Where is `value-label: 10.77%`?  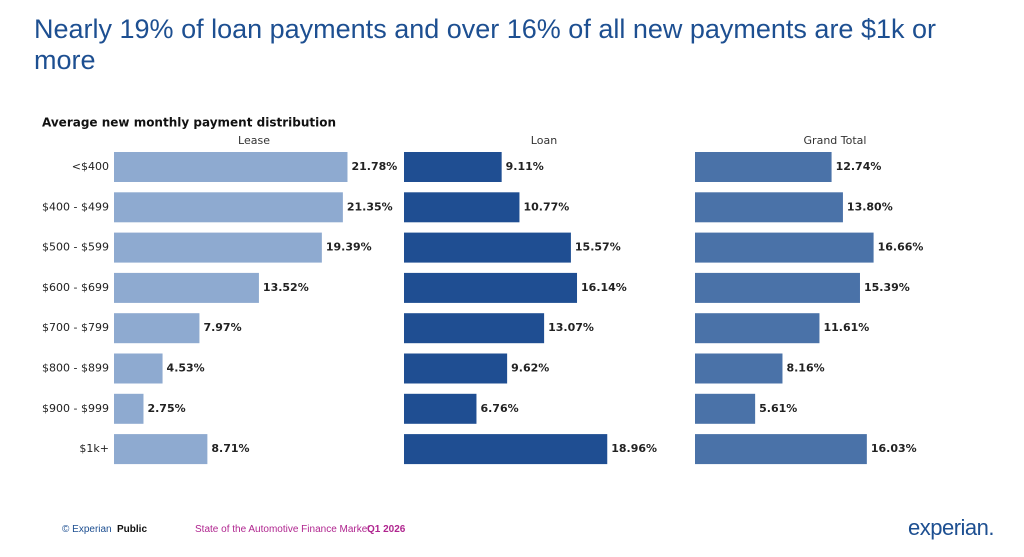 value-label: 10.77% is located at coordinates (546, 206).